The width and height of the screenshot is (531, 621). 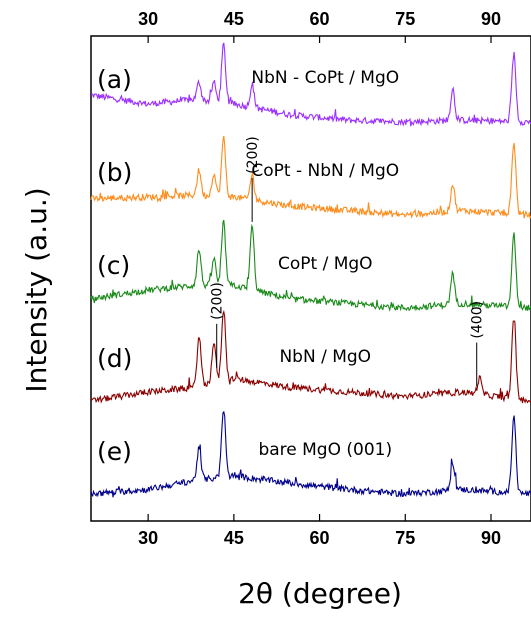 I want to click on sample-label: CoPt / MgO, so click(x=325, y=264).